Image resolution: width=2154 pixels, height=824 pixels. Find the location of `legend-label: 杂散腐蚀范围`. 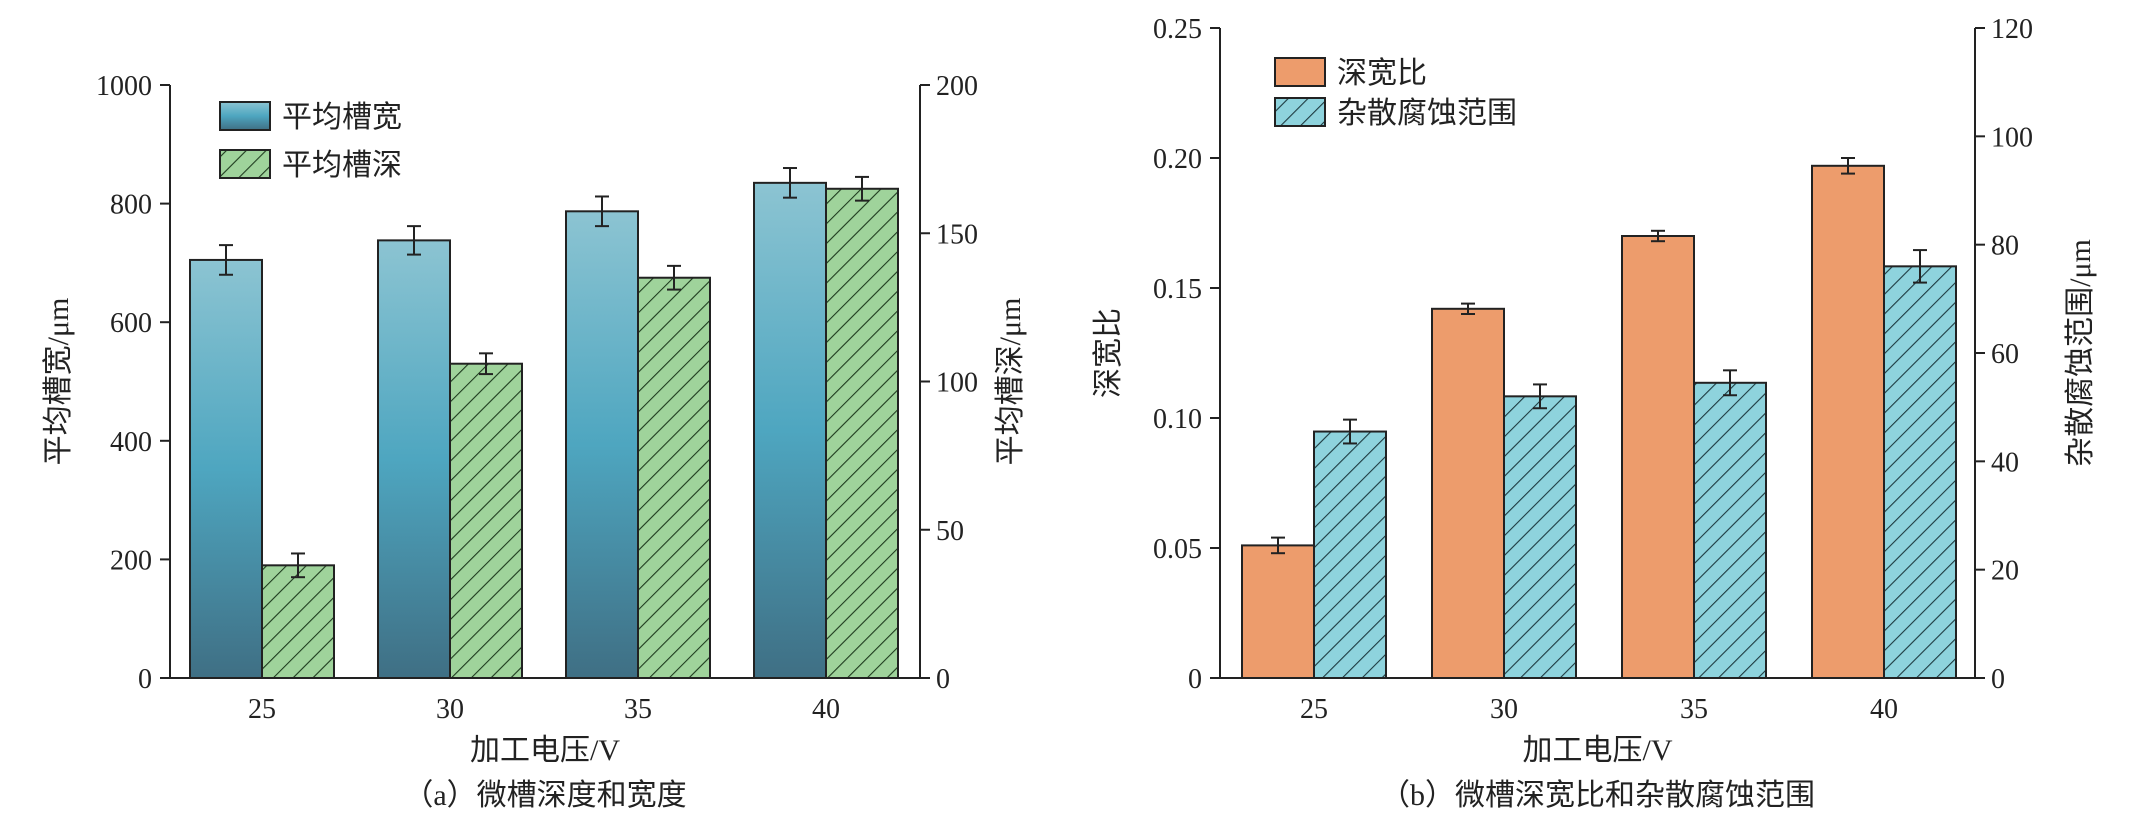

legend-label: 杂散腐蚀范围 is located at coordinates (1427, 113).